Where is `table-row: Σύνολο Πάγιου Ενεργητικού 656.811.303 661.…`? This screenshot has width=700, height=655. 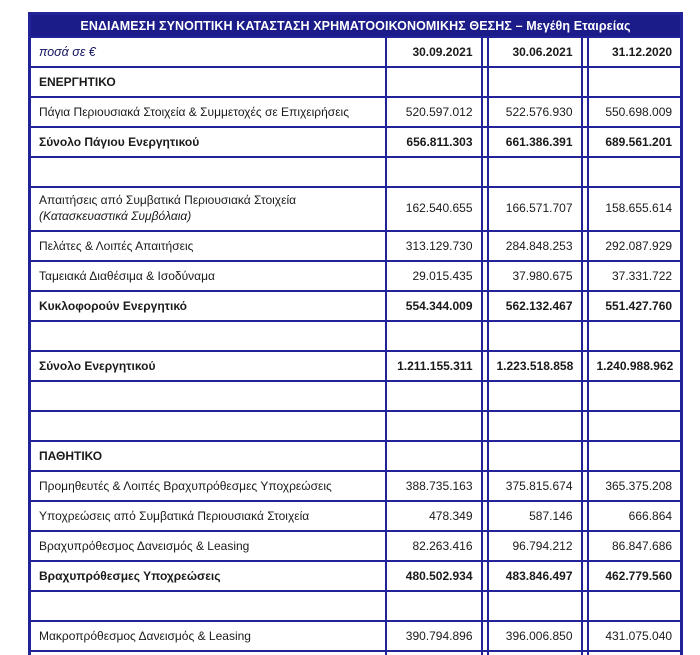 table-row: Σύνολο Πάγιου Ενεργητικού 656.811.303 661.… is located at coordinates (356, 142).